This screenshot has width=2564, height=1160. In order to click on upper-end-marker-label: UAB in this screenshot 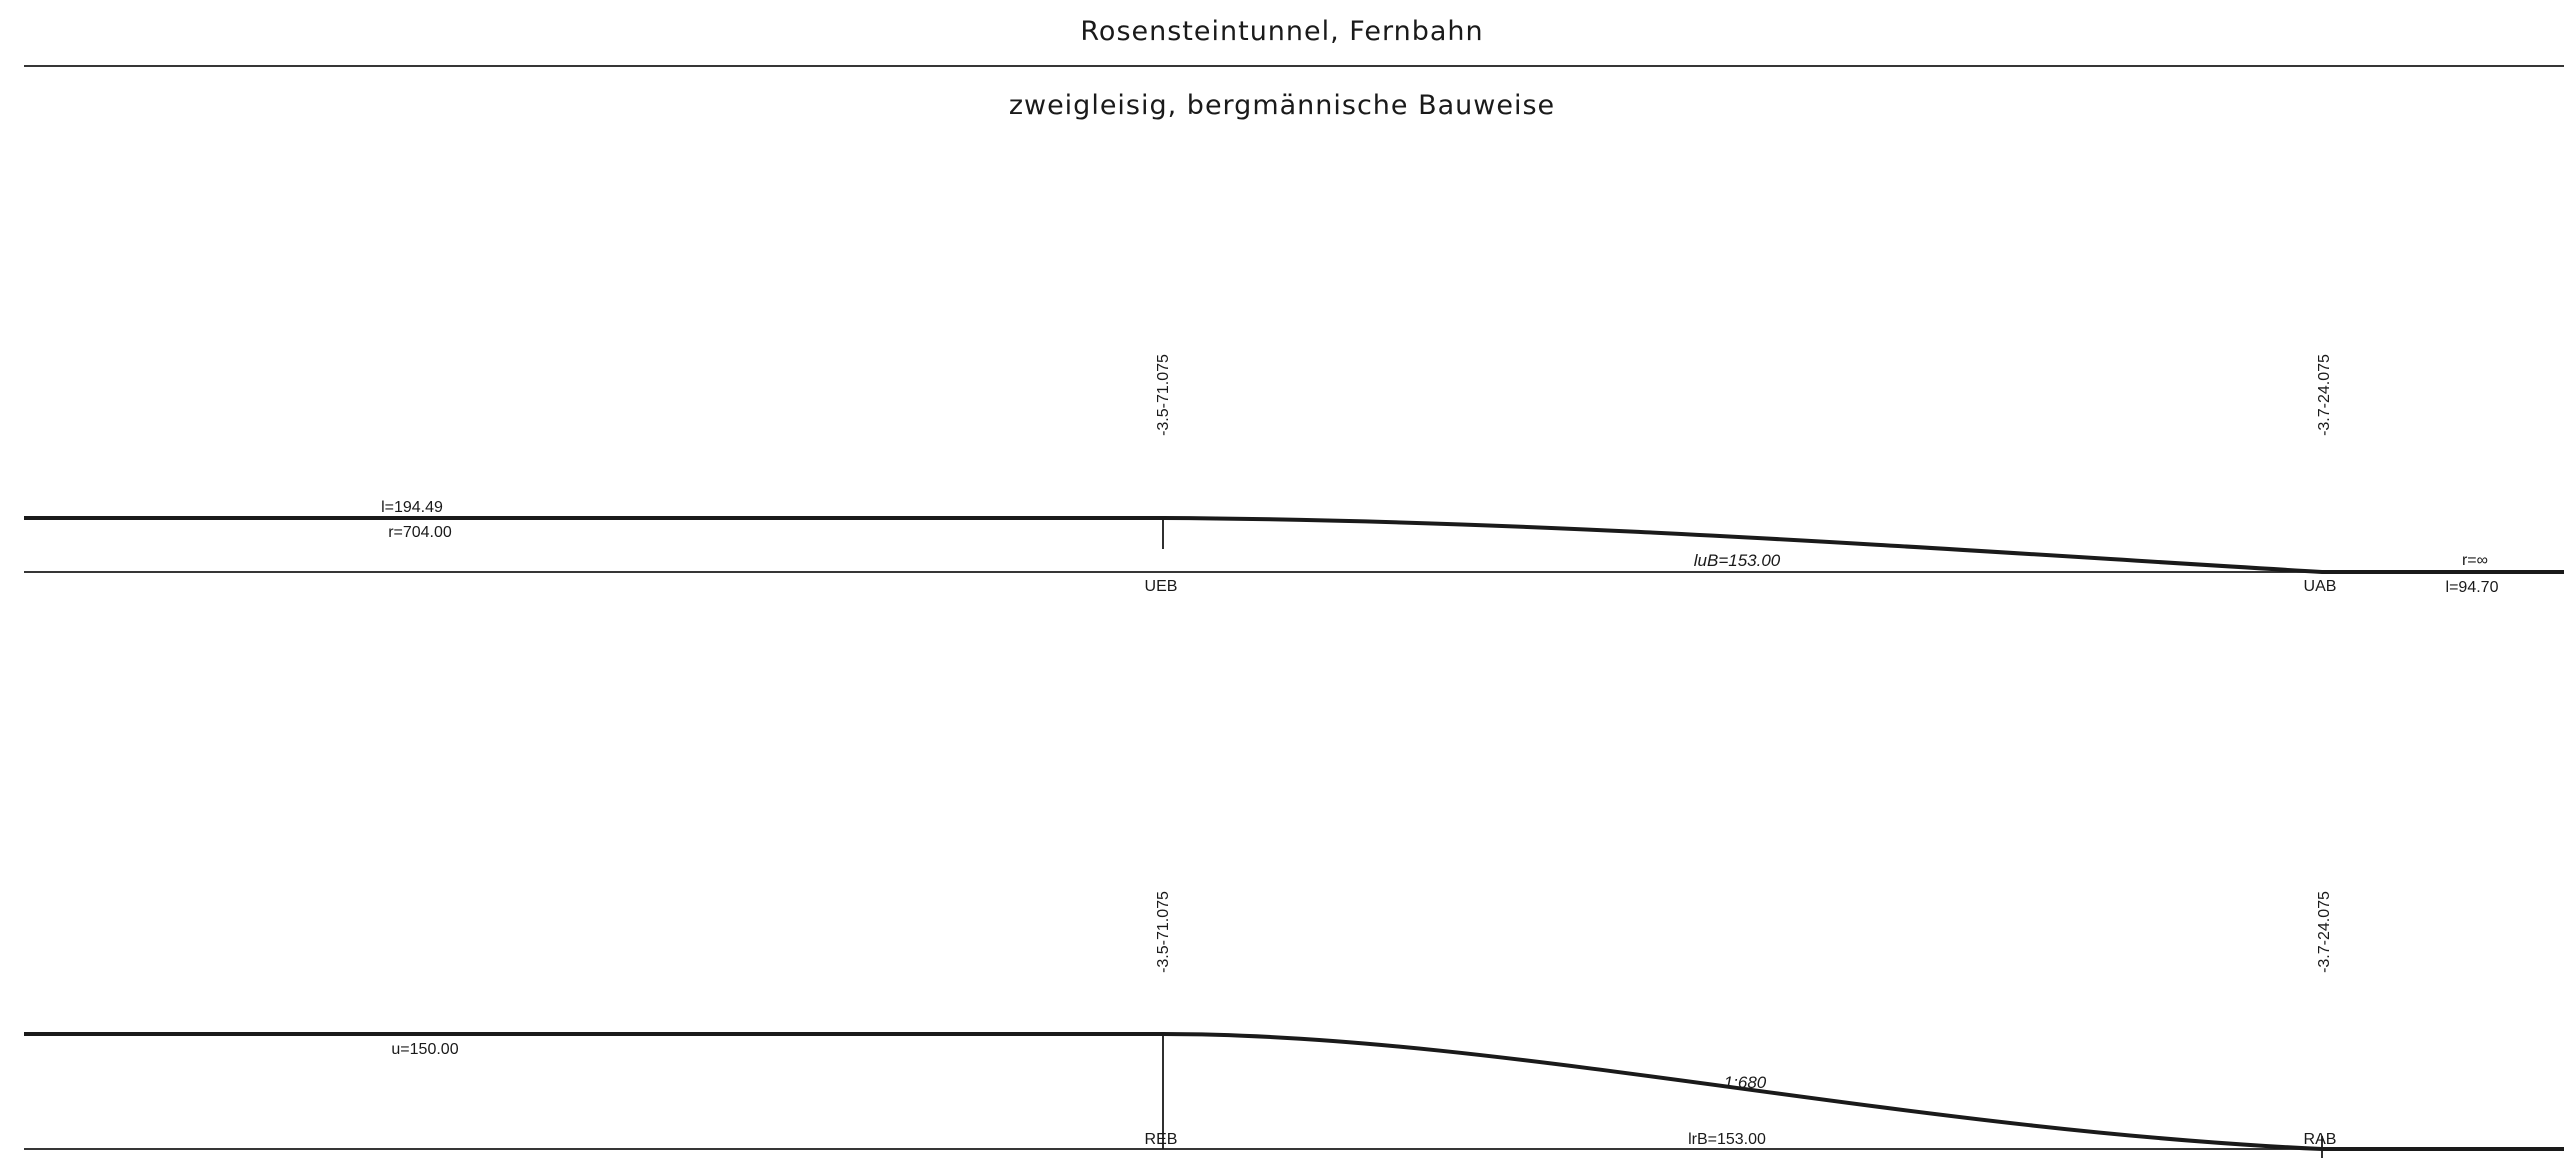, I will do `click(2320, 586)`.